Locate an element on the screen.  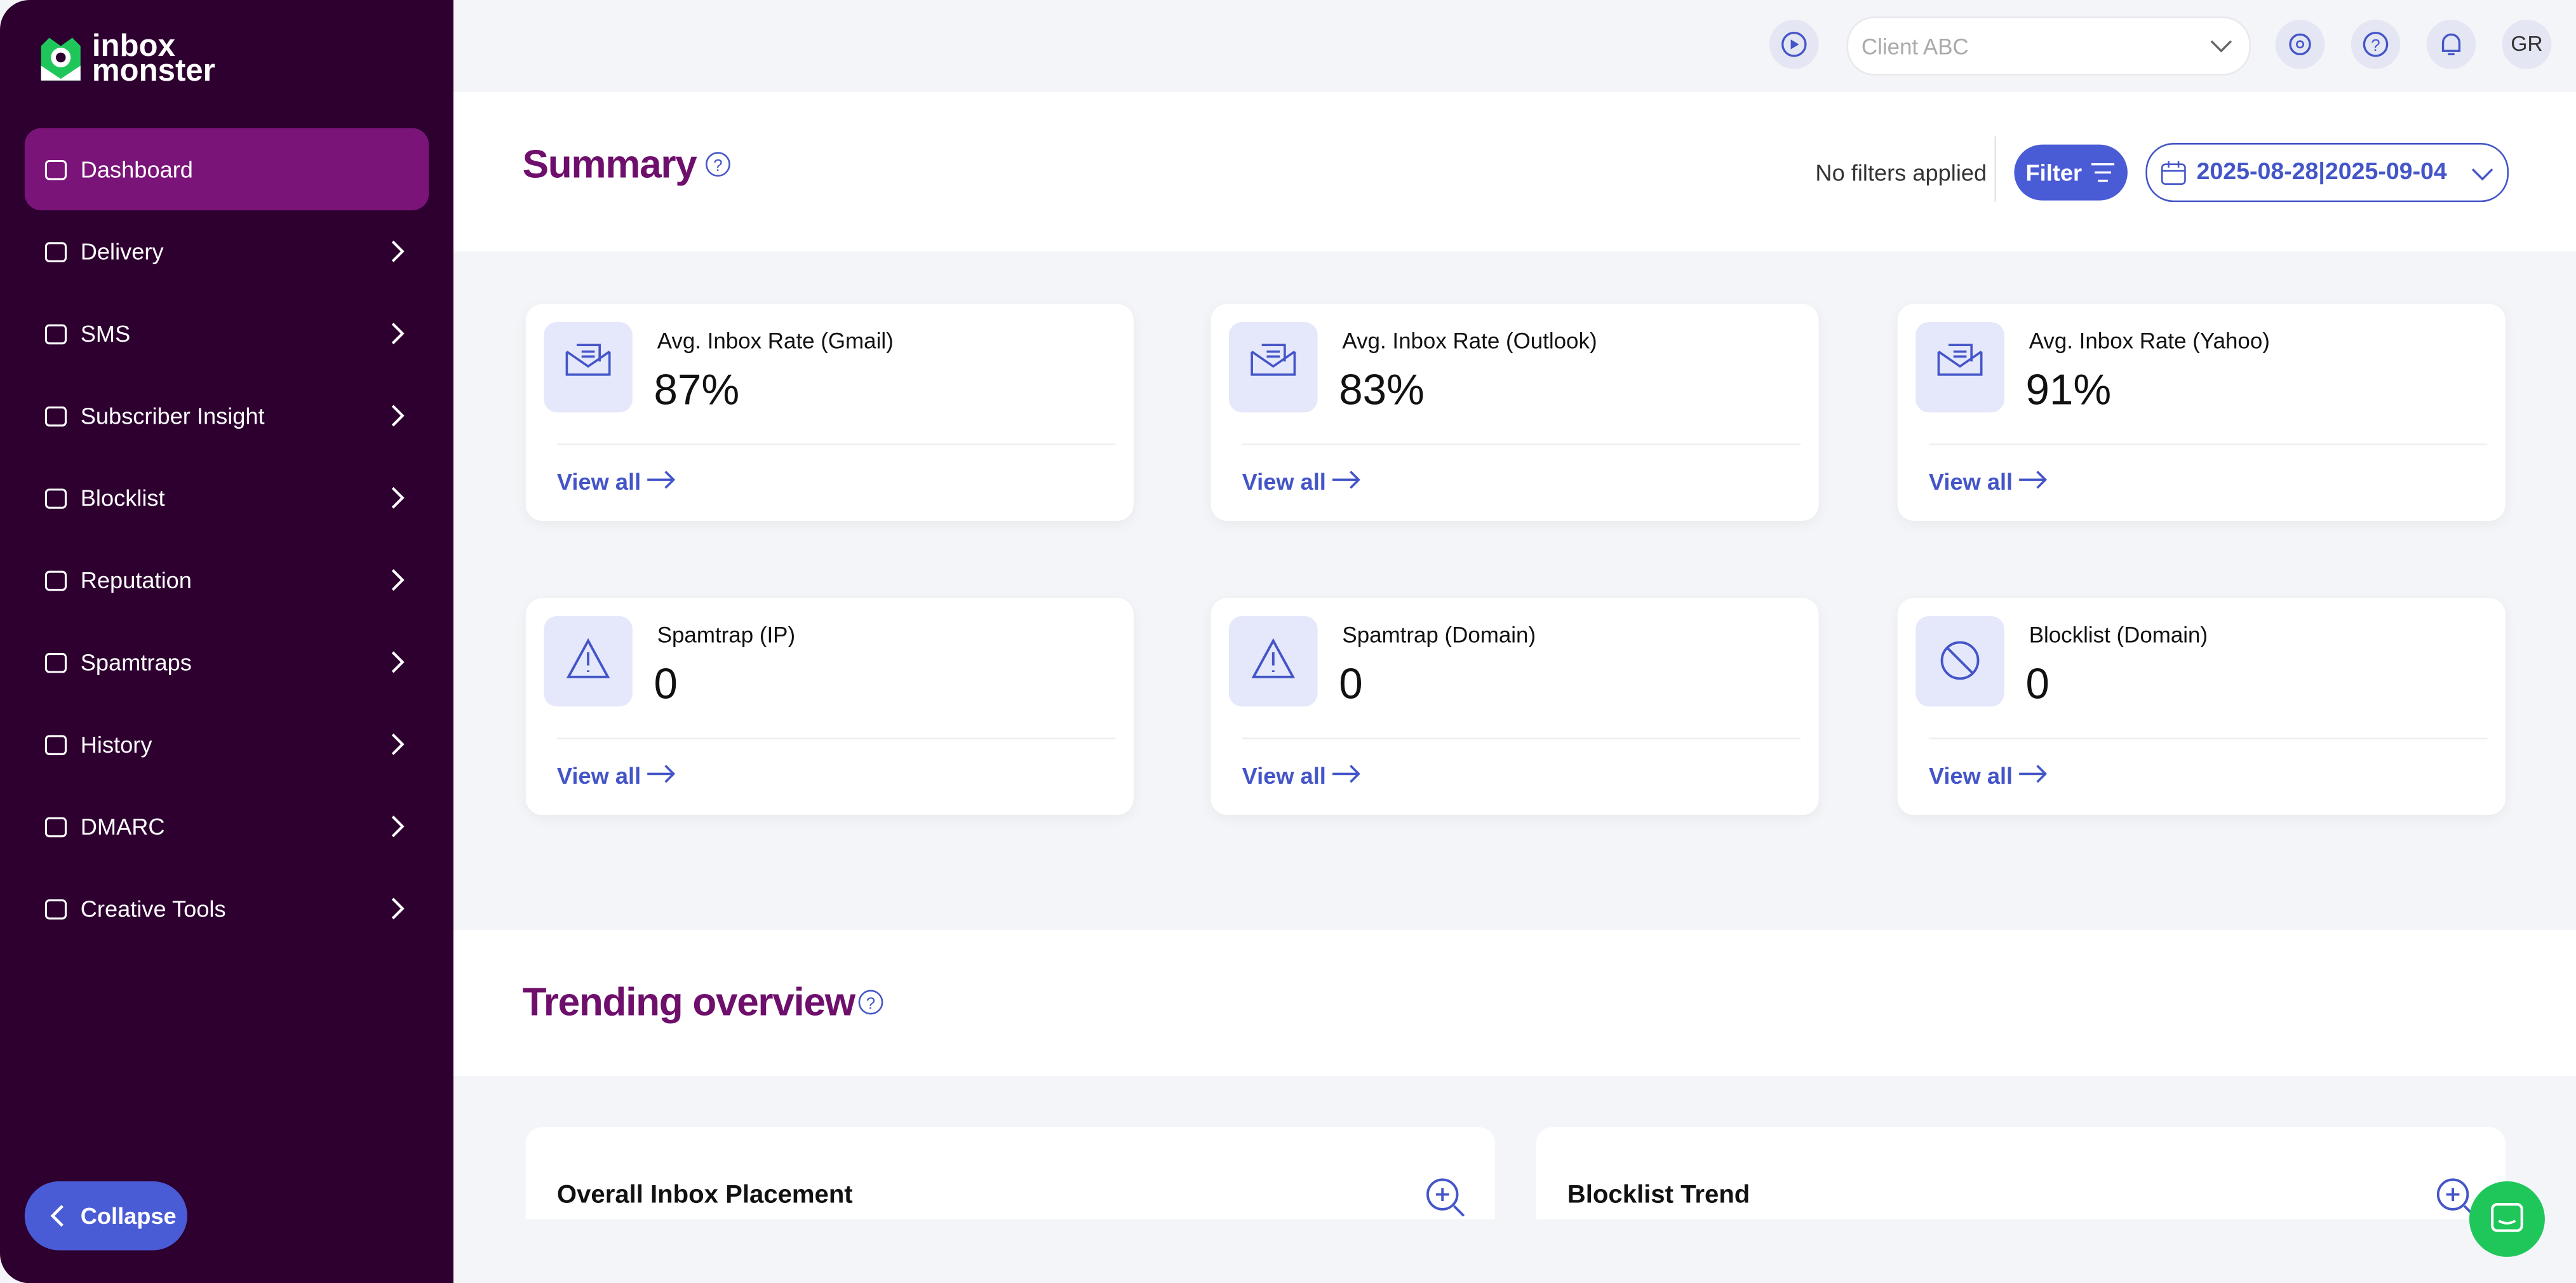
nav-item: DMARC is located at coordinates (227, 826).